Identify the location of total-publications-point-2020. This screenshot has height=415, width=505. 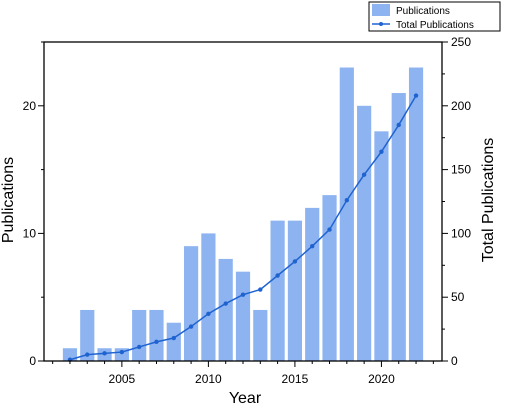
(381, 151).